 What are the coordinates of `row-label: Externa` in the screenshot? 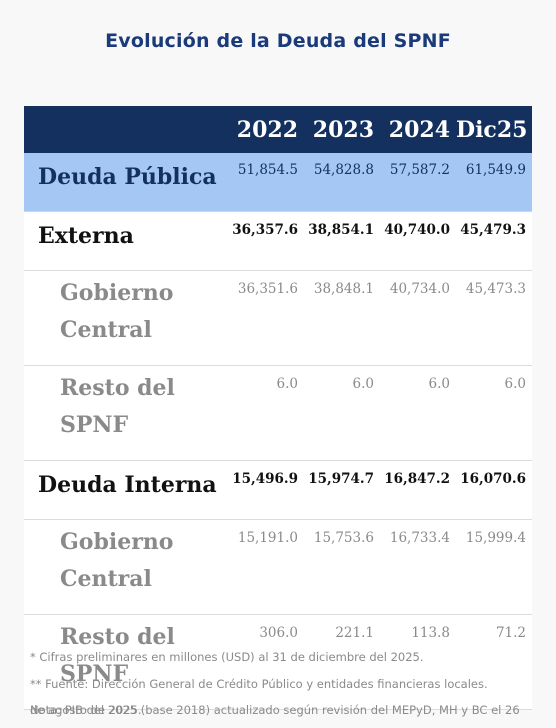 It's located at (126, 241).